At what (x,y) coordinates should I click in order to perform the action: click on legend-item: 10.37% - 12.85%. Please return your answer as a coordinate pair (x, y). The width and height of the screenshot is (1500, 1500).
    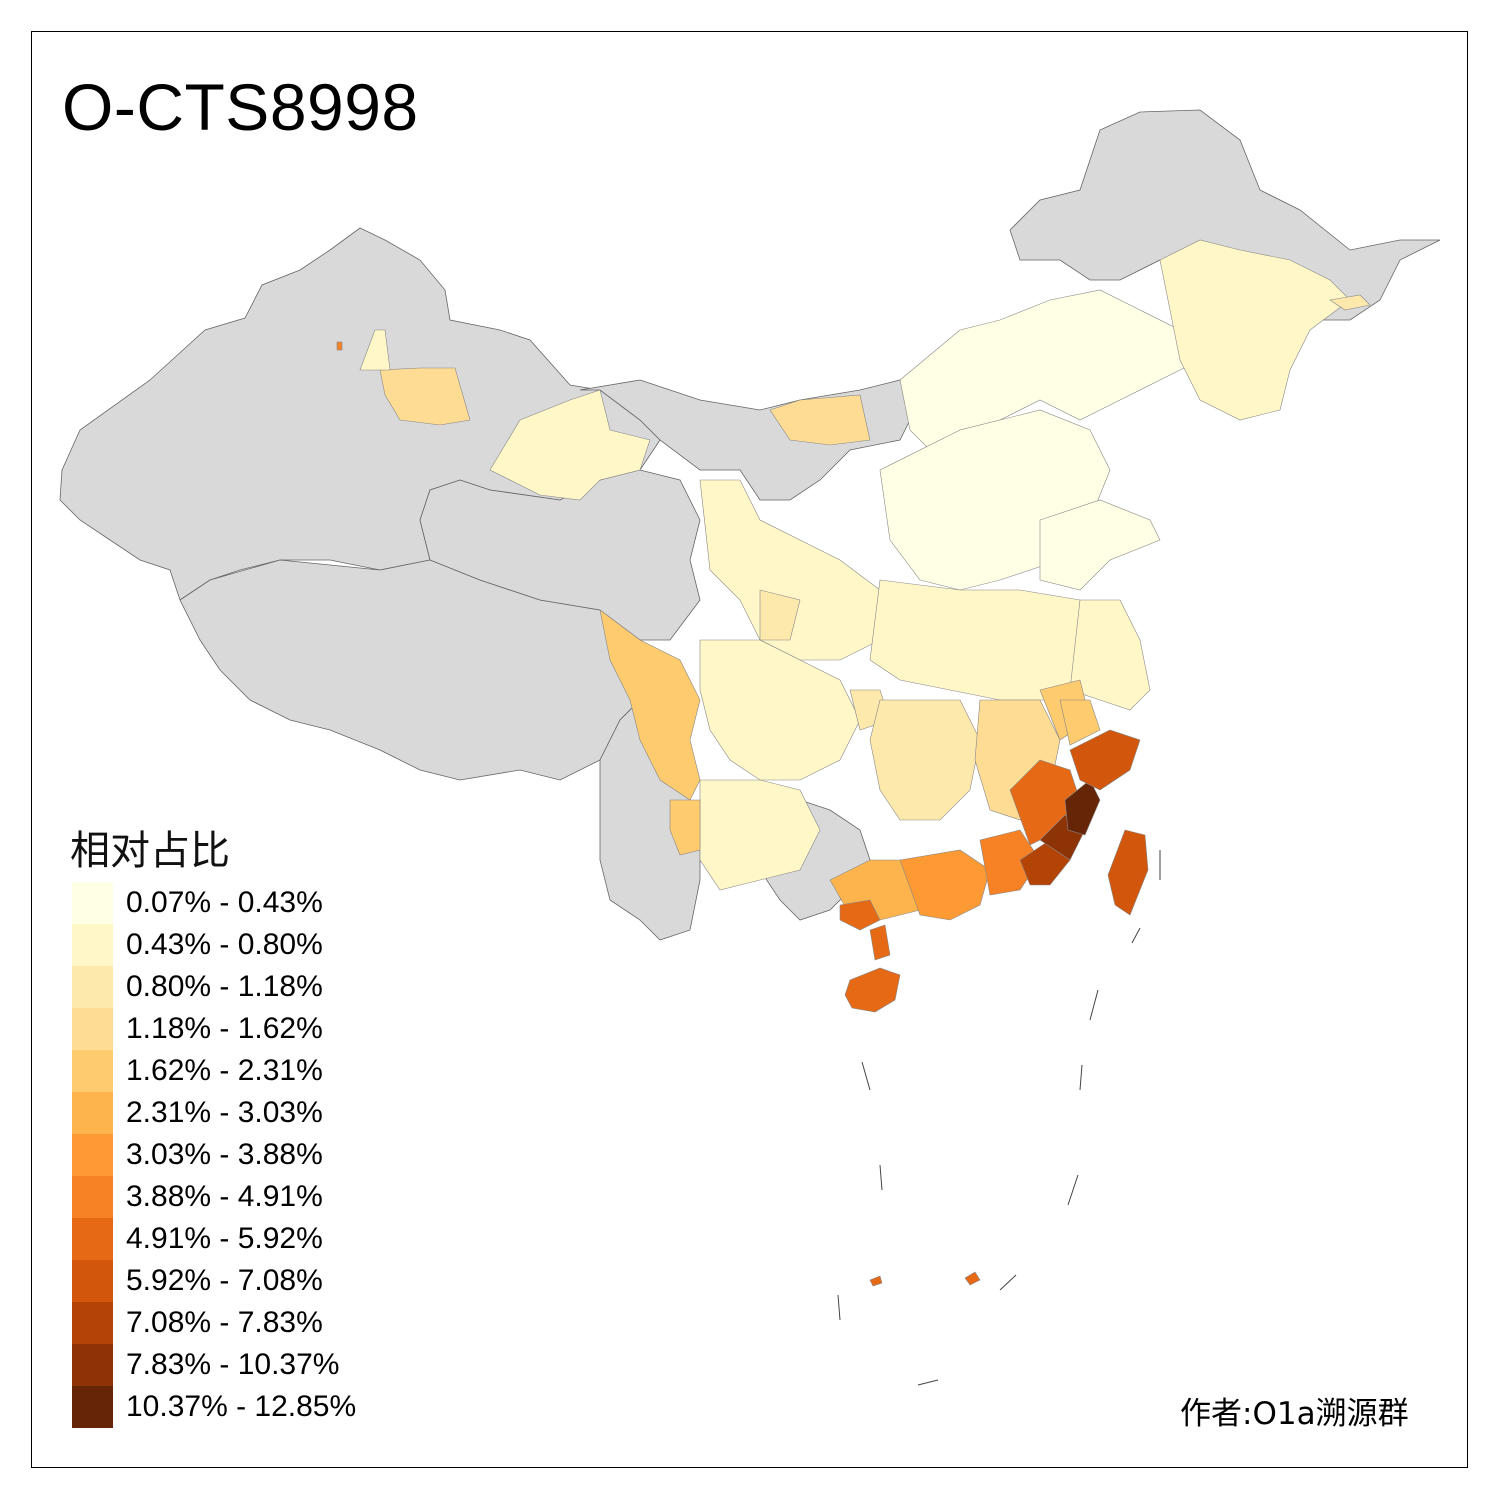
    Looking at the image, I should click on (242, 1407).